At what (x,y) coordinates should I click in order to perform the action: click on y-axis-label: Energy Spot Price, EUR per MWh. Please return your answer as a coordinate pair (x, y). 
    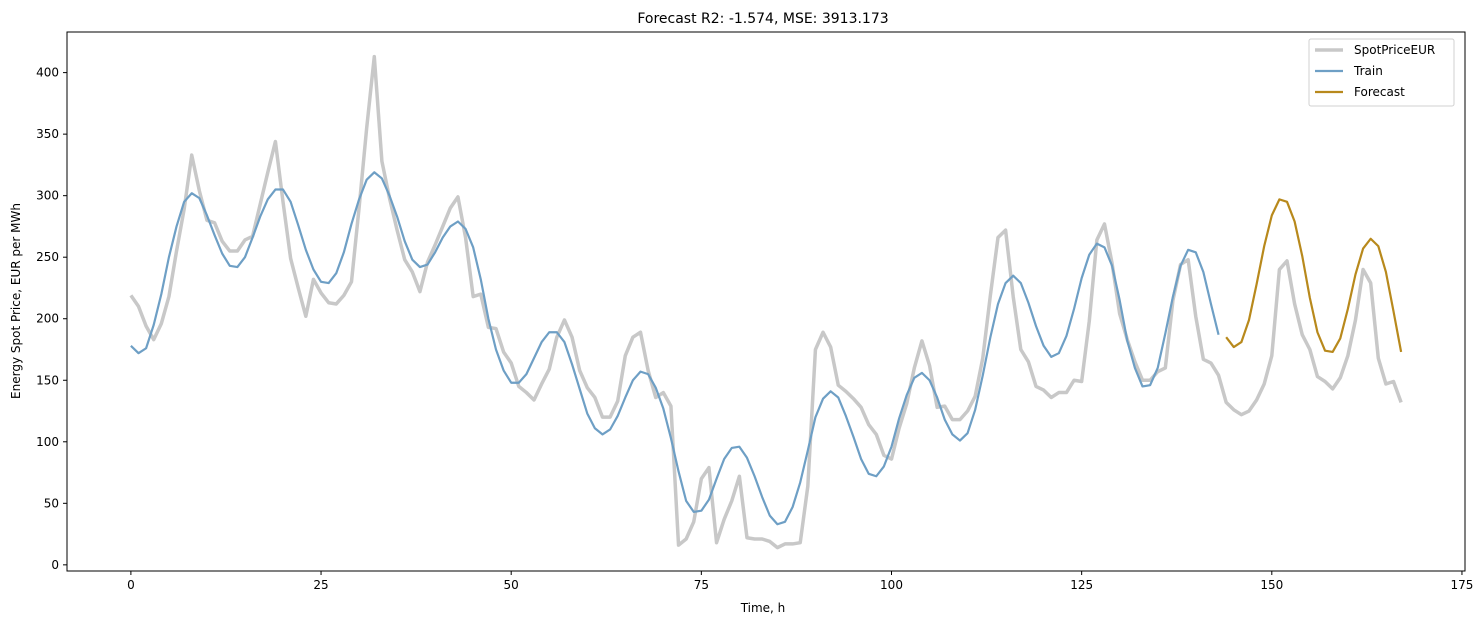
    Looking at the image, I should click on (16, 301).